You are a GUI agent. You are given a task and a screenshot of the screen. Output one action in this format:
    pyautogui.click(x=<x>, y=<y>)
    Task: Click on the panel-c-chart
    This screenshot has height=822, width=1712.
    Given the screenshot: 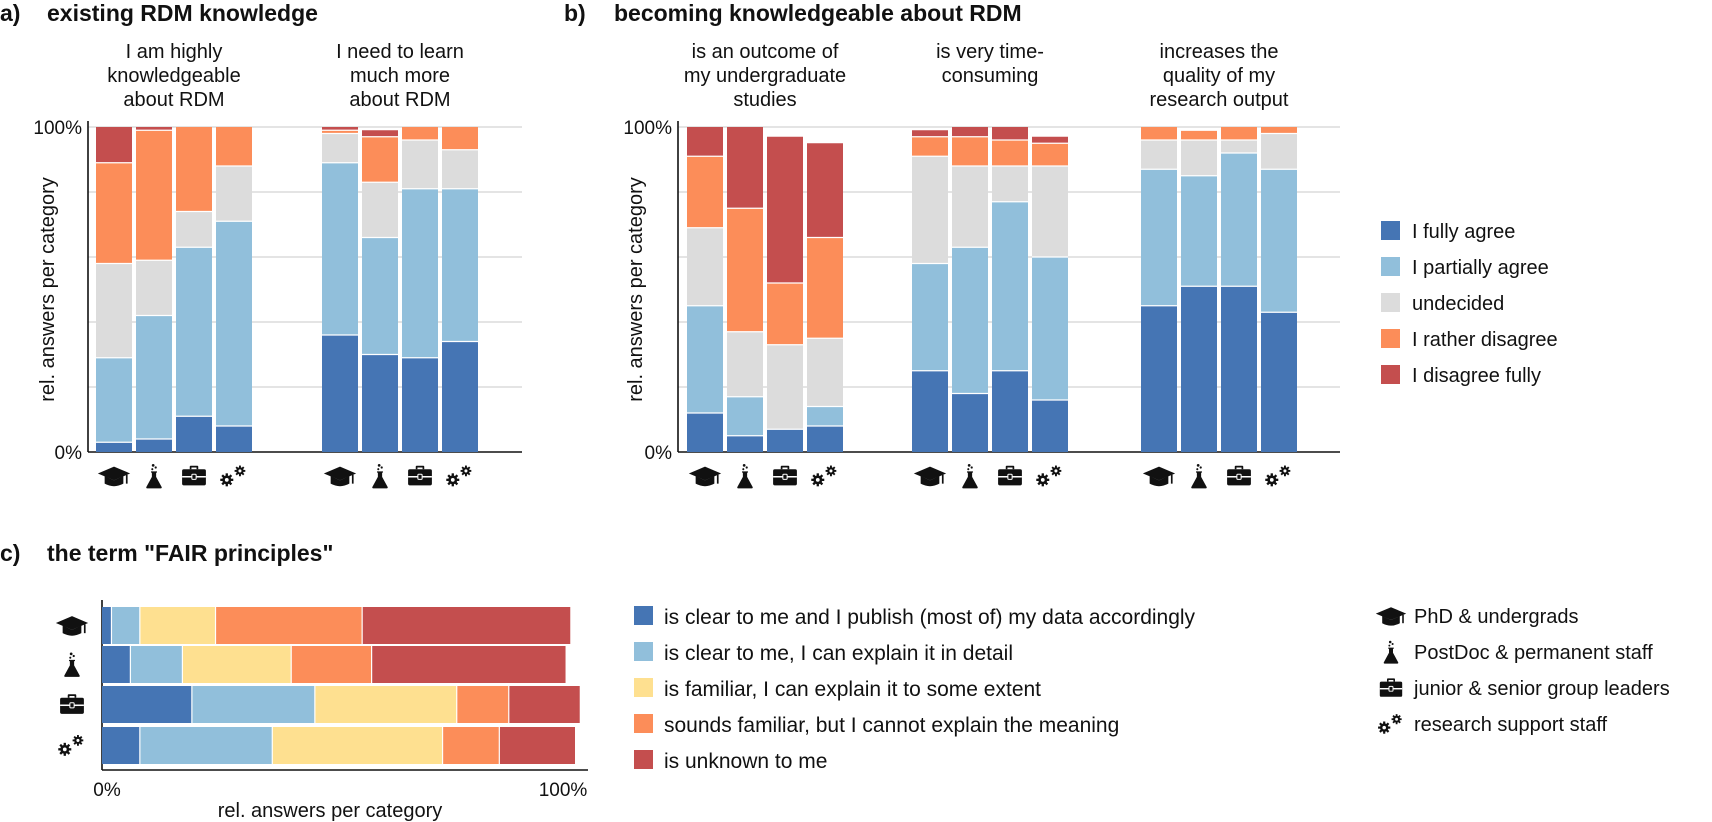 What is the action you would take?
    pyautogui.click(x=344, y=685)
    